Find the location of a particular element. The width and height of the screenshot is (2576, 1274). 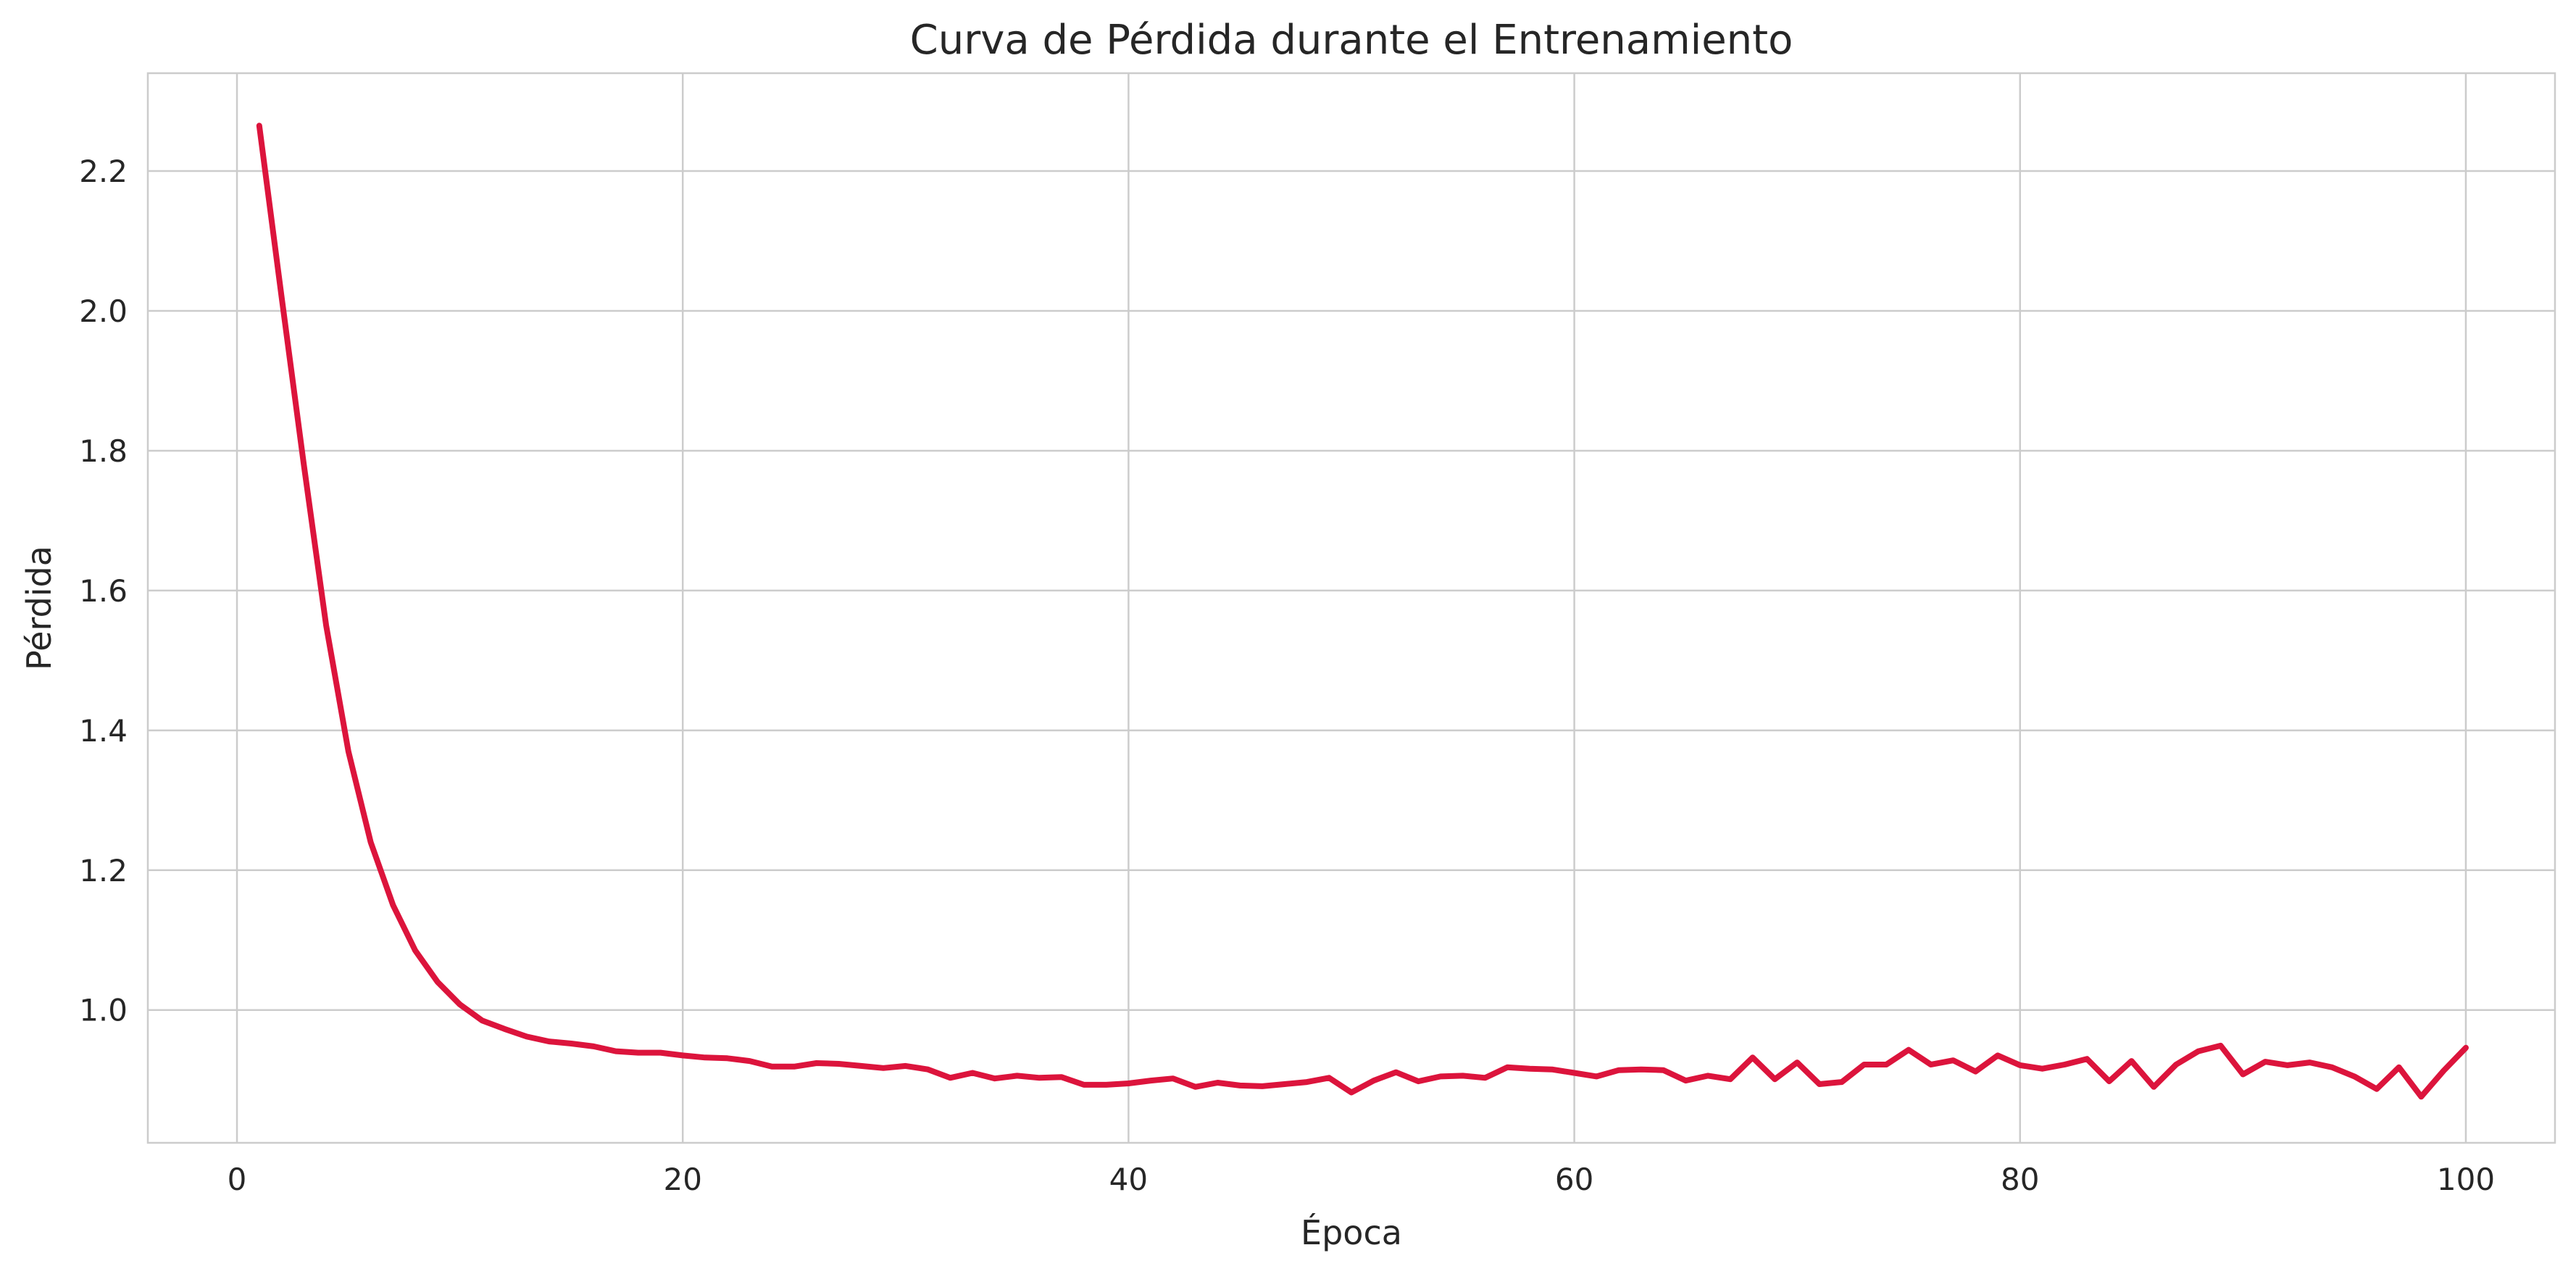

y-tick-label: 1.2 is located at coordinates (103, 870).